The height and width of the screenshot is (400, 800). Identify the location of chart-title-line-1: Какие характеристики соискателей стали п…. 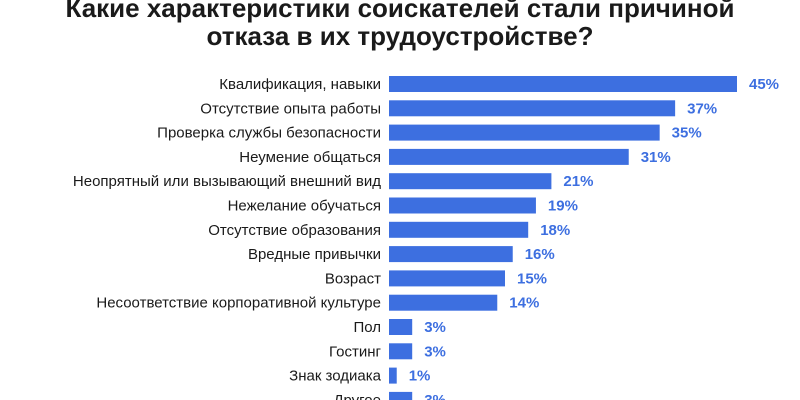
(400, 11).